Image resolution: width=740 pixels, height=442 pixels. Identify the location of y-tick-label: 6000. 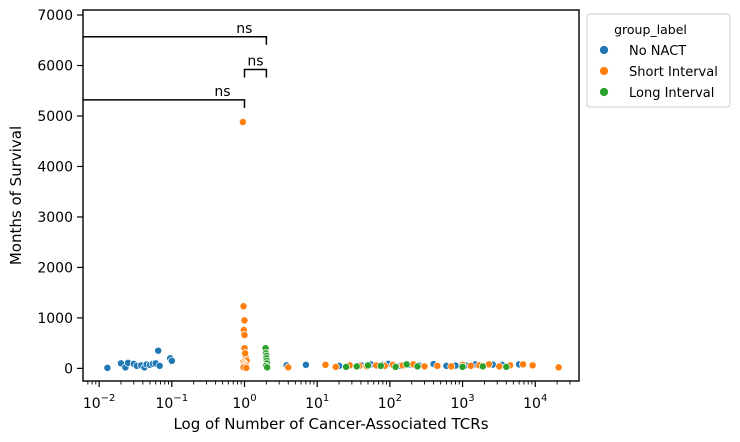
(55, 67).